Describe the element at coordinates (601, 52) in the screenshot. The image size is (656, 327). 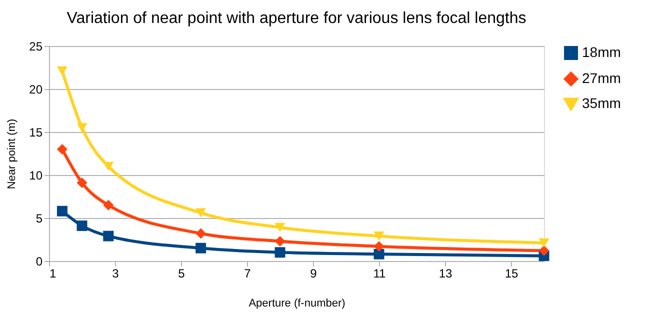
I see `legend-label: 18mm` at that location.